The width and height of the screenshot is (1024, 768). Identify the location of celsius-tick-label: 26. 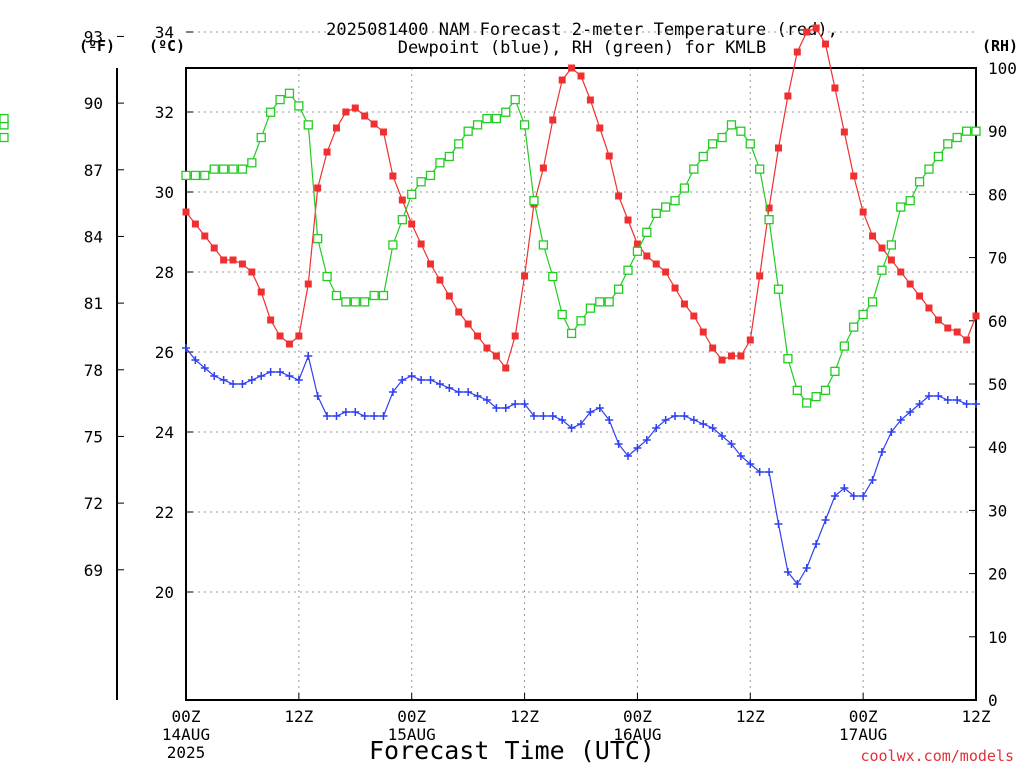
(164, 352).